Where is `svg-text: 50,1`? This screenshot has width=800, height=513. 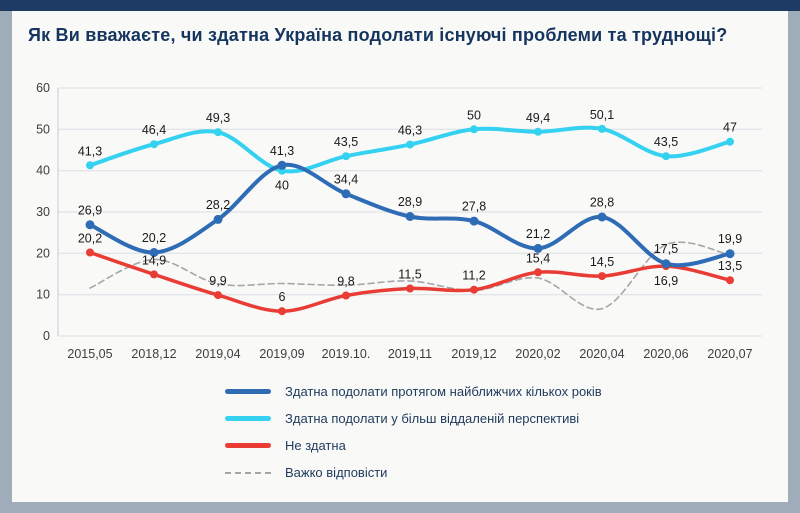 svg-text: 50,1 is located at coordinates (602, 115).